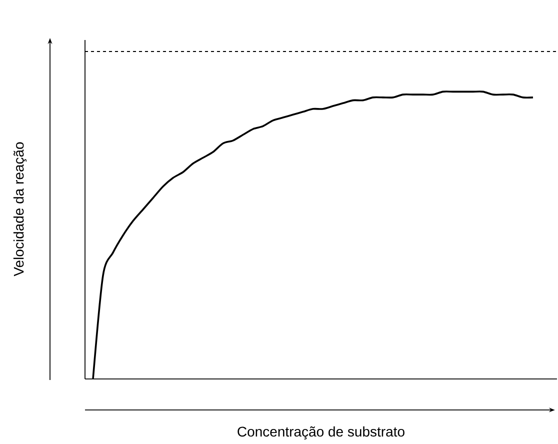  Describe the element at coordinates (321, 433) in the screenshot. I see `x-axis-title: Concentração de substrato` at that location.